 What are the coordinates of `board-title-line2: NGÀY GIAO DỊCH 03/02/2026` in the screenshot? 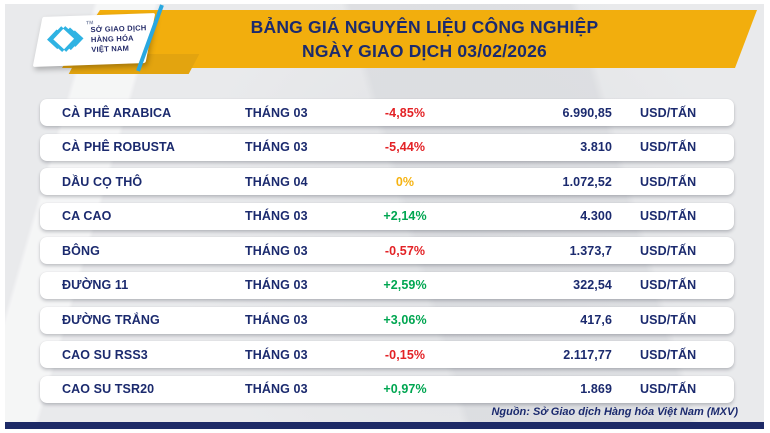 It's located at (424, 51).